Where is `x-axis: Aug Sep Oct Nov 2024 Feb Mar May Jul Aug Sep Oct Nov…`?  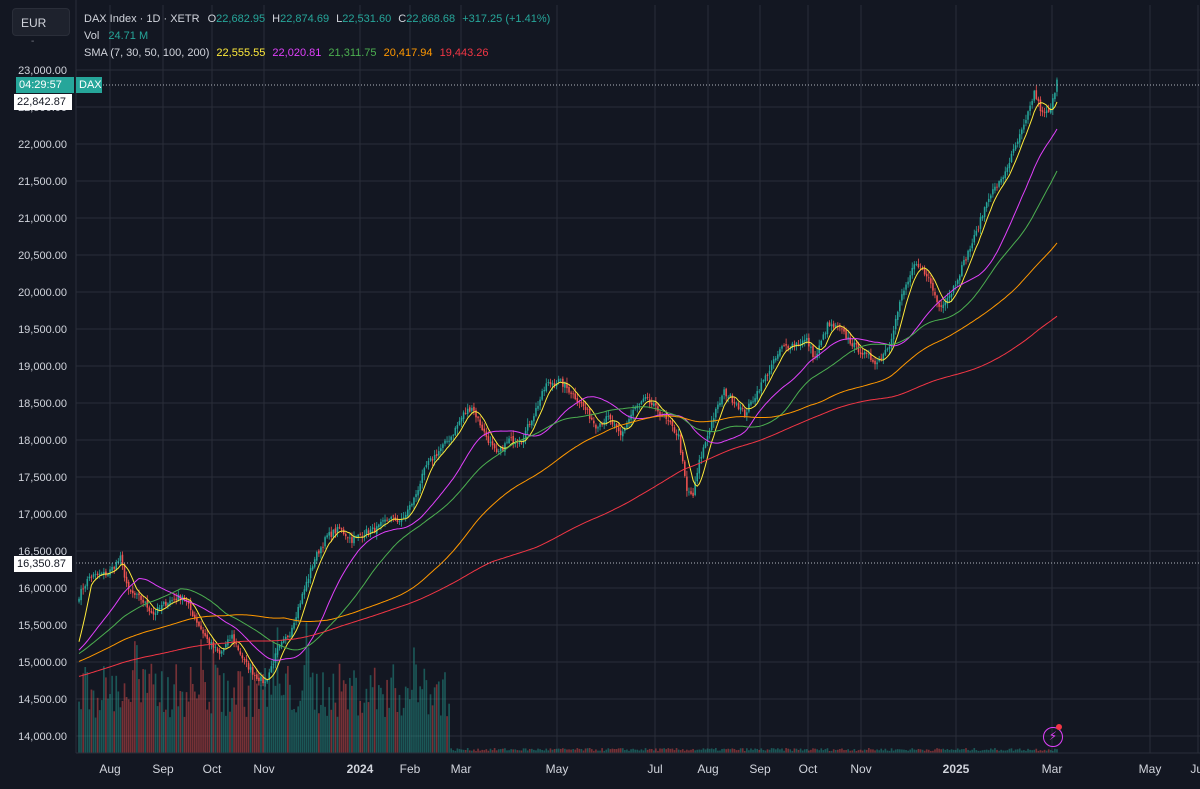 x-axis: Aug Sep Oct Nov 2024 Feb Mar May Jul Aug Sep Oct Nov… is located at coordinates (638, 768).